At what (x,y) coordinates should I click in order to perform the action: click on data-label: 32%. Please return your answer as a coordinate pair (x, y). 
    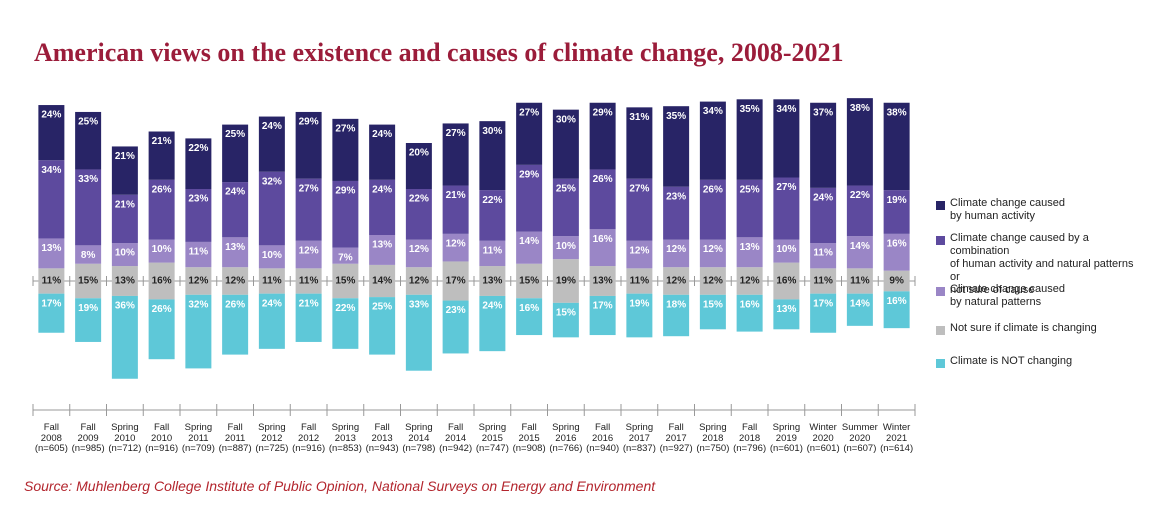
    Looking at the image, I should click on (272, 181).